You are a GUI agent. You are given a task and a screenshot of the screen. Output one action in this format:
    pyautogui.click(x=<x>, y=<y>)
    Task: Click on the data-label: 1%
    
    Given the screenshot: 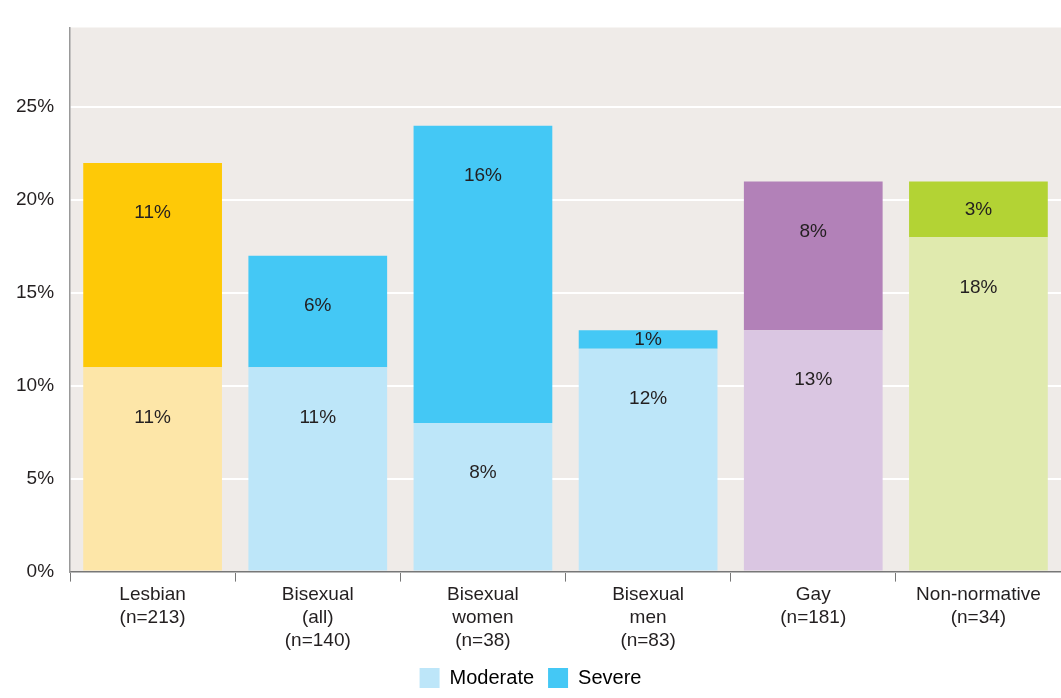 What is the action you would take?
    pyautogui.click(x=648, y=338)
    